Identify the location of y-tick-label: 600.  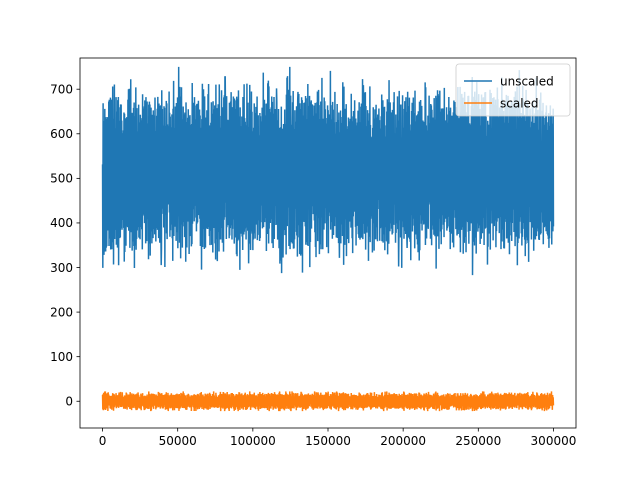
(61, 134).